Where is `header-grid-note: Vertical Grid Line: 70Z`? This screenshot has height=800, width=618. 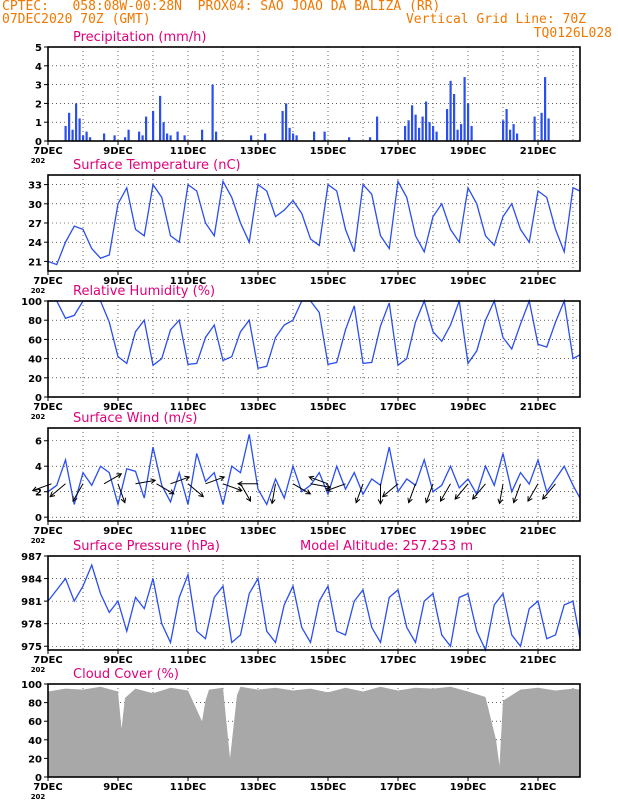 header-grid-note: Vertical Grid Line: 70Z is located at coordinates (495, 19).